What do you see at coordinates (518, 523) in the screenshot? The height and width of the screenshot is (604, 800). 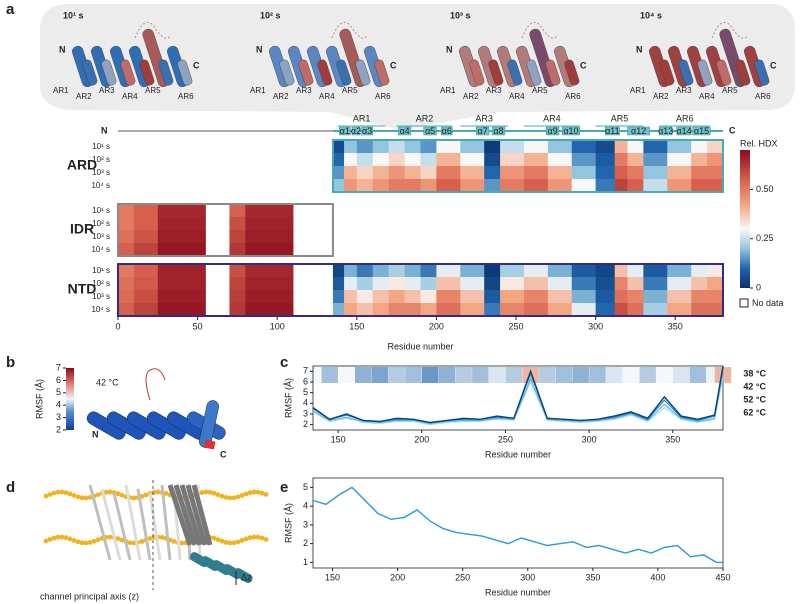 I see `plot-frame` at bounding box center [518, 523].